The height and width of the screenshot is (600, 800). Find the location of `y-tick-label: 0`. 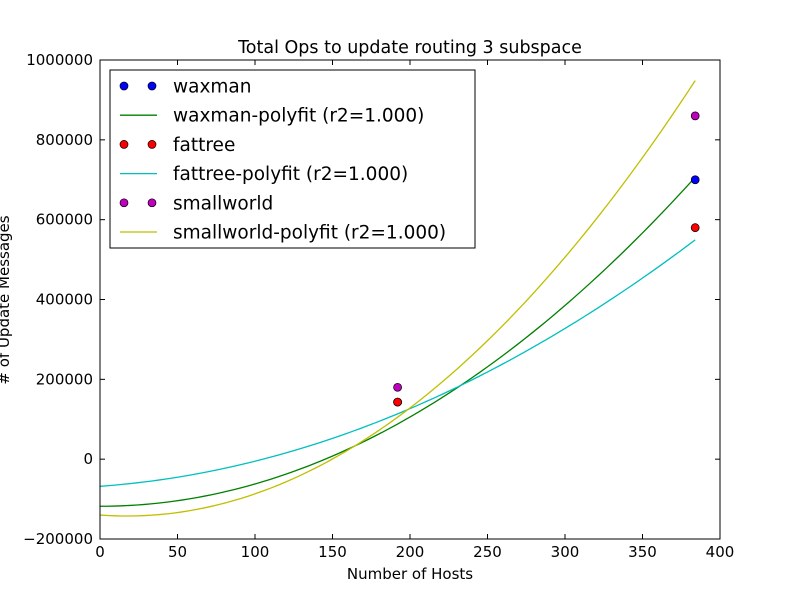

y-tick-label: 0 is located at coordinates (88, 459).